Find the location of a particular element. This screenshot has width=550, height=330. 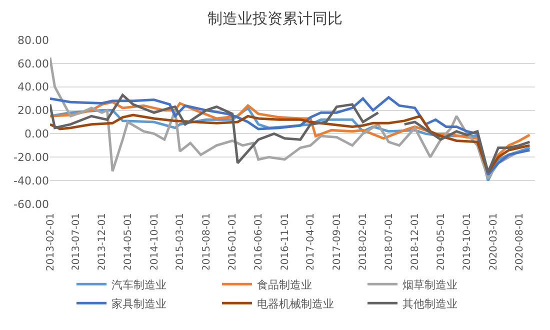

x-tick-label: 2020-08-01 is located at coordinates (520, 242).